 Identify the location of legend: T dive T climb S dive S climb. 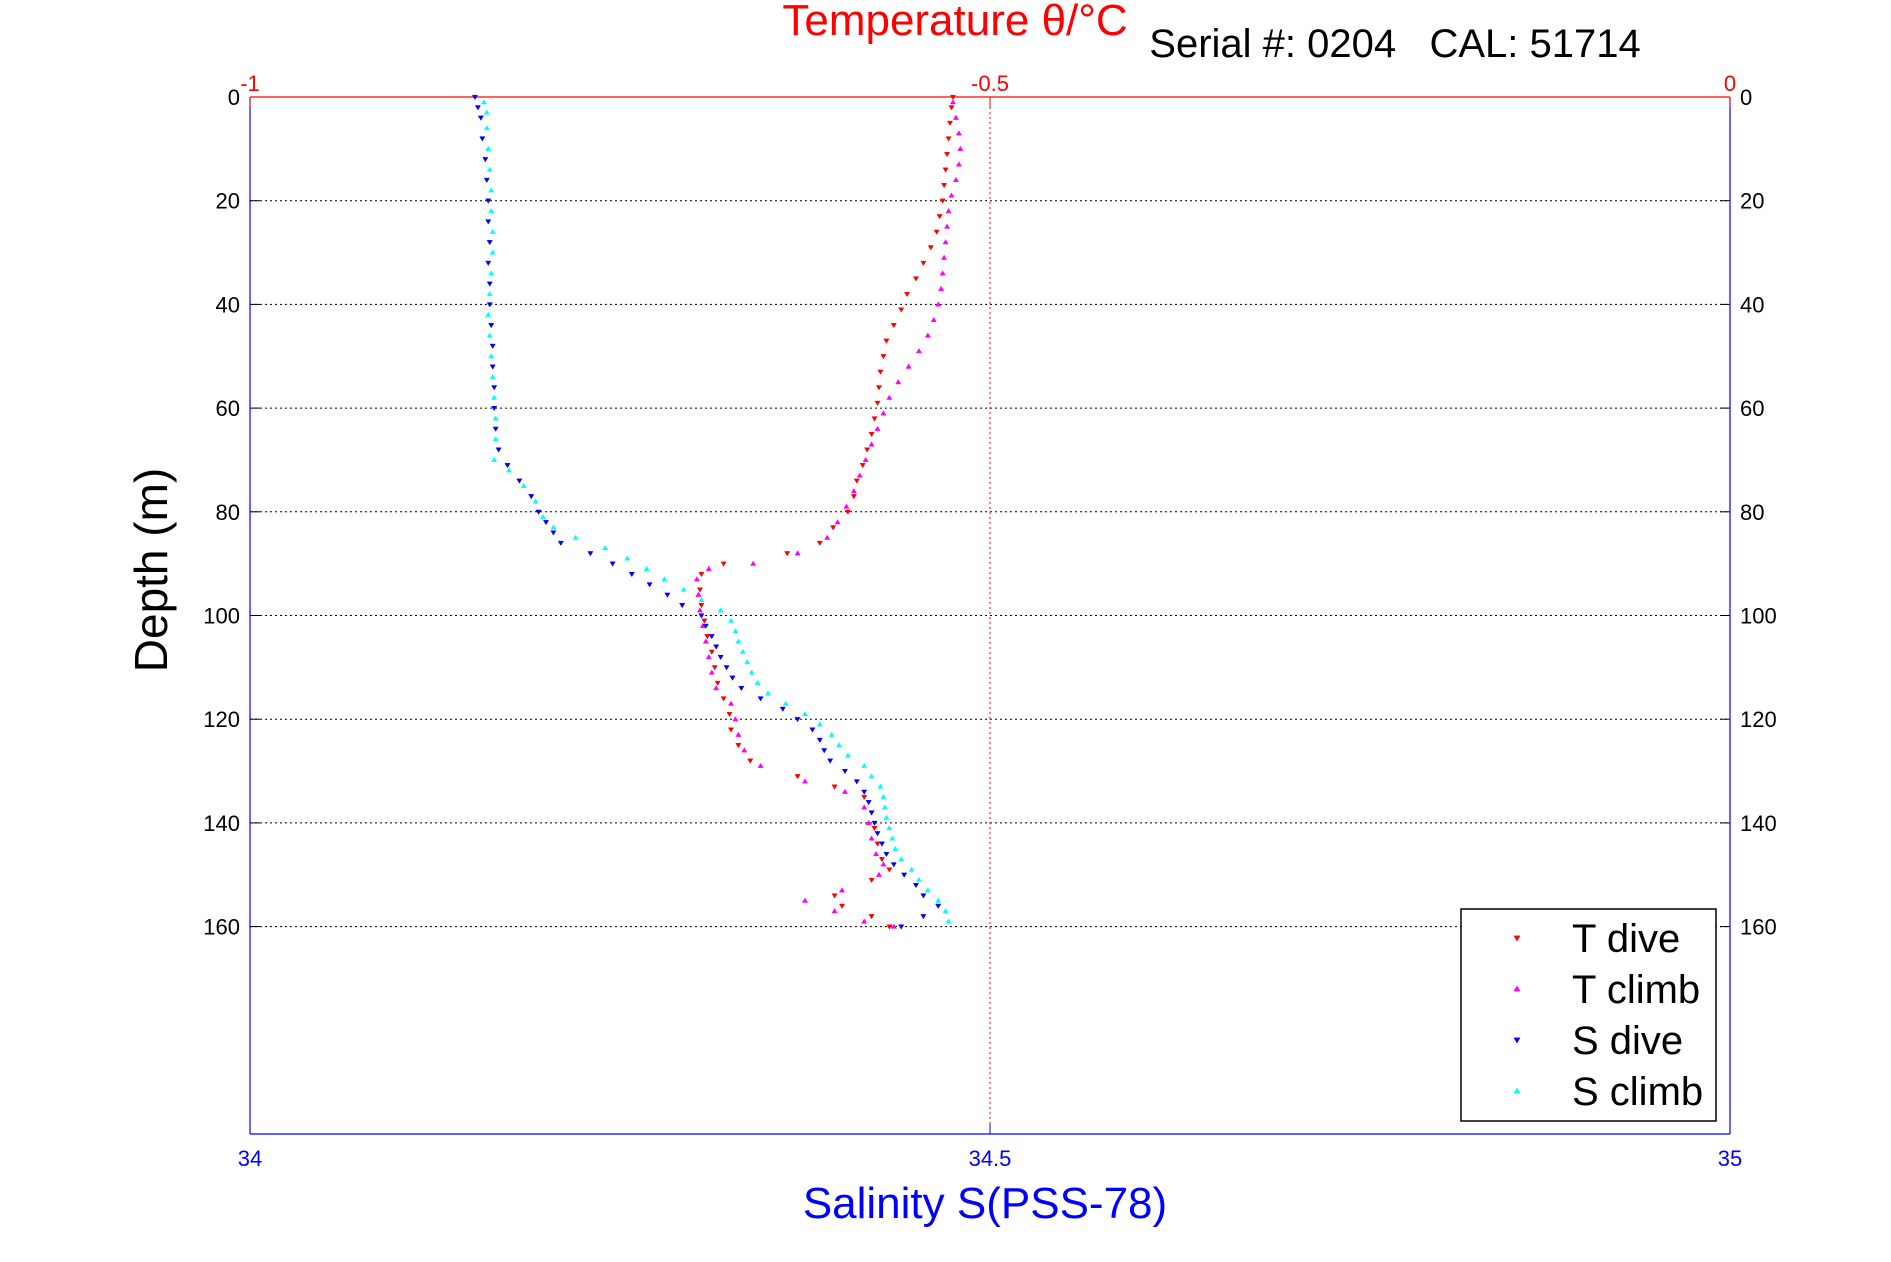
(1588, 1015).